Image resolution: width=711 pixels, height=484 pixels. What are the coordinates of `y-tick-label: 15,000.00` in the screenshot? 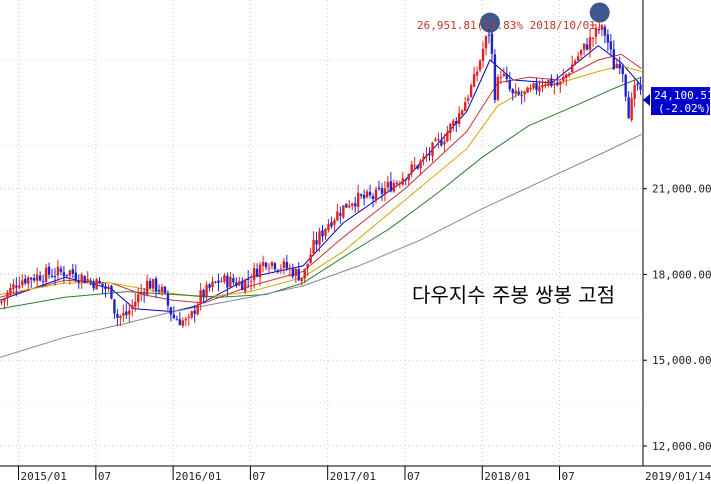 It's located at (681, 360).